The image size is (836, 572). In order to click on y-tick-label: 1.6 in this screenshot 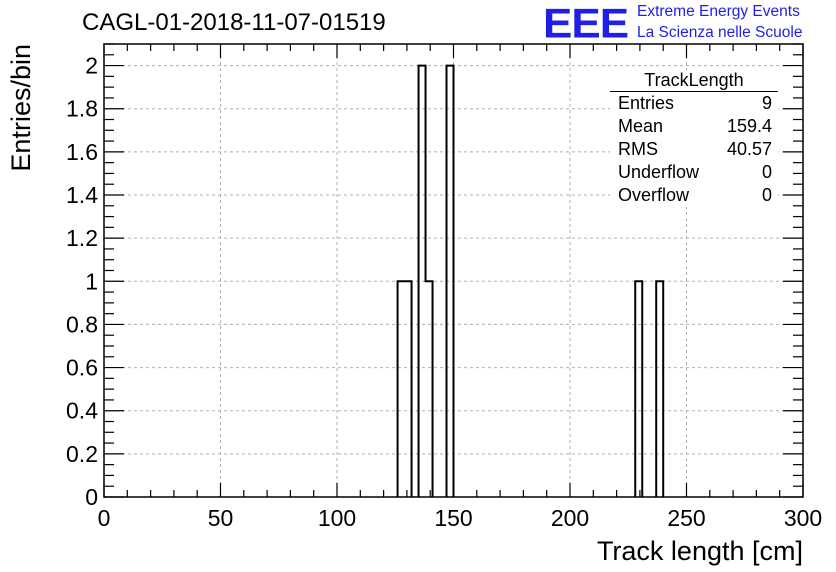, I will do `click(82, 152)`.